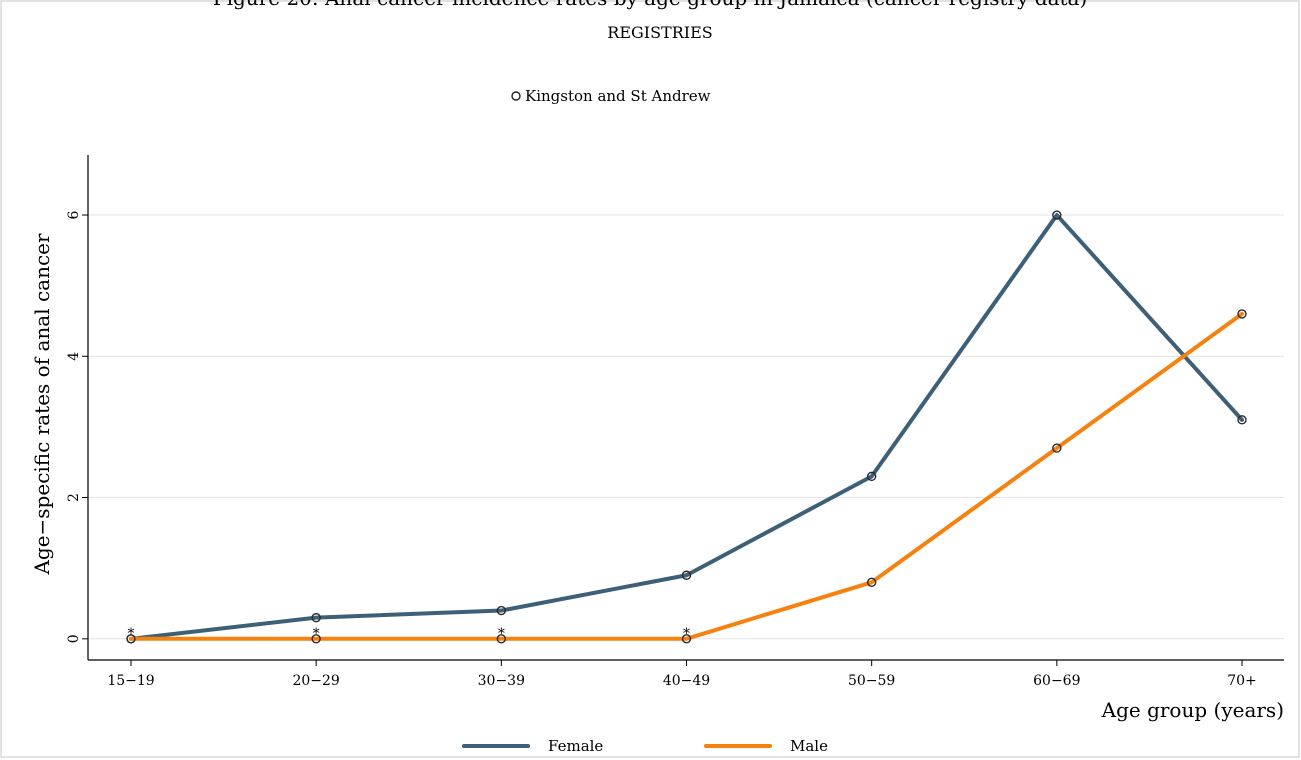 The height and width of the screenshot is (760, 1301). What do you see at coordinates (659, 32) in the screenshot?
I see `chart-subtitle: REGISTRIES` at bounding box center [659, 32].